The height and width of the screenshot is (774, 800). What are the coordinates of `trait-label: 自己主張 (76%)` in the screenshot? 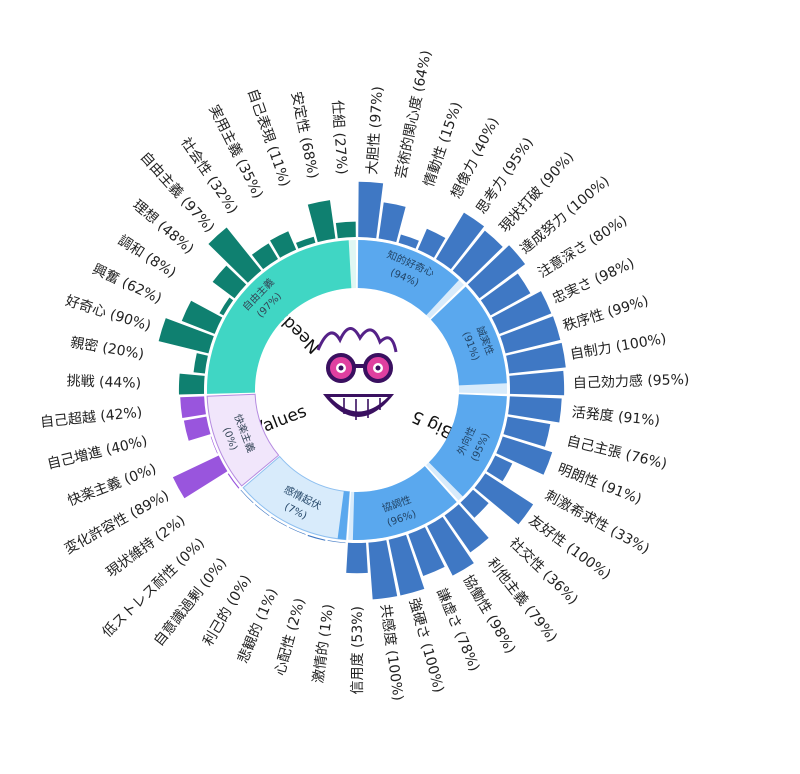 It's located at (616, 452).